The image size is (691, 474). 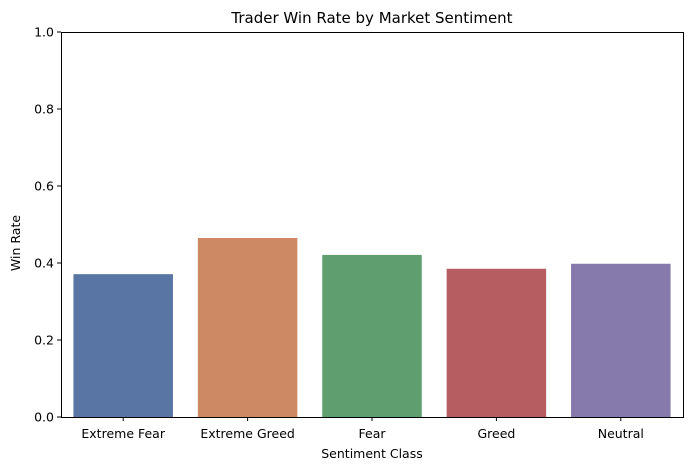 I want to click on x-tick-label: Neutral, so click(x=621, y=433).